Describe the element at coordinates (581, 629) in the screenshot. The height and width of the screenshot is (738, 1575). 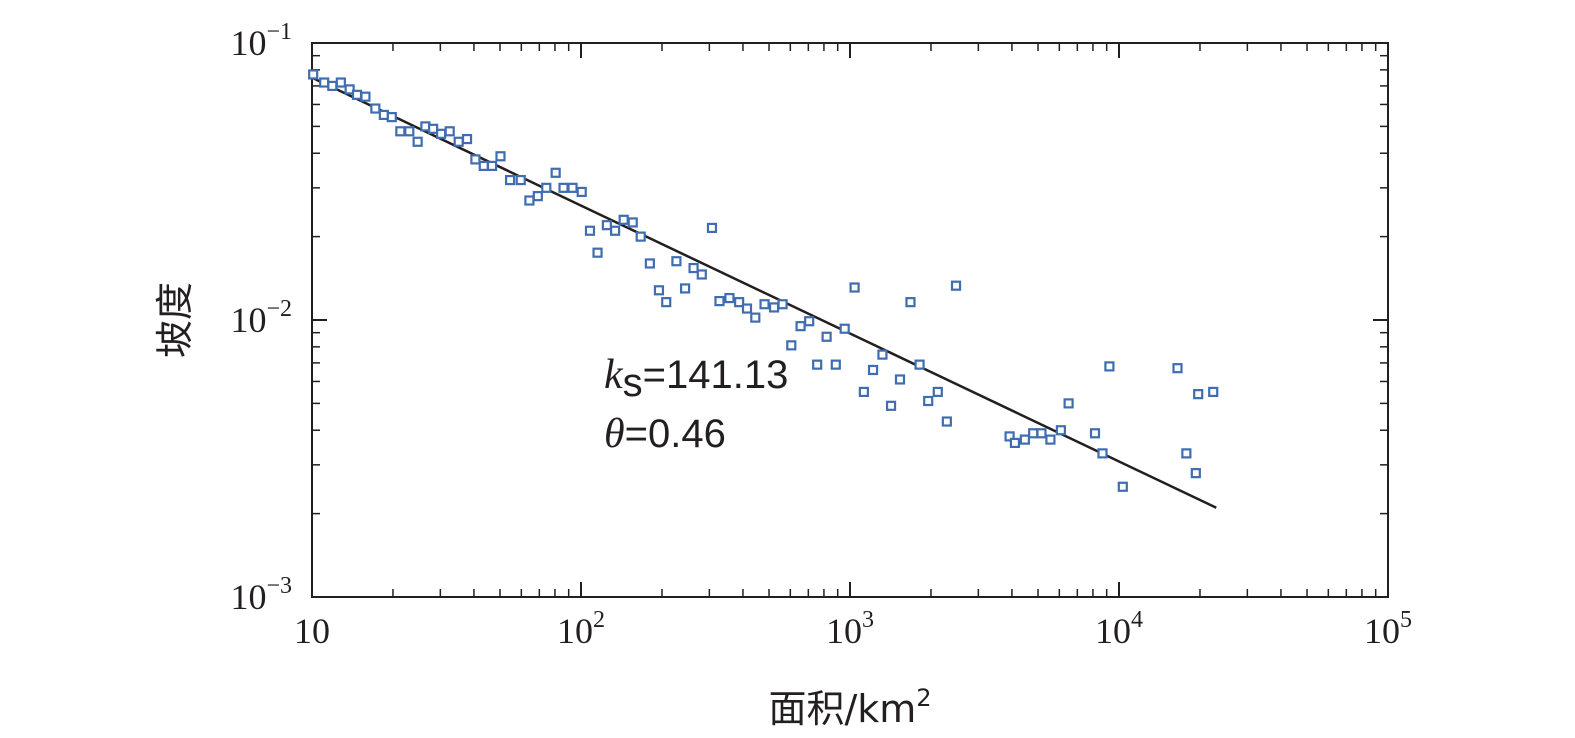
I see `x-tick-label: 10²` at that location.